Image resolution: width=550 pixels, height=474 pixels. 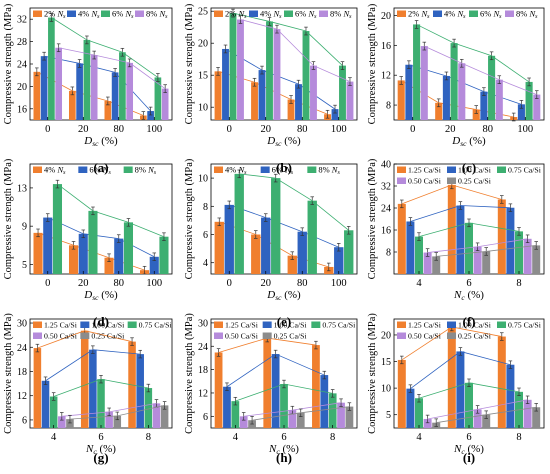 What do you see at coordinates (283, 14) in the screenshot?
I see `legend: 2% Ns 4% Ns 6% Ns 8% Ns` at bounding box center [283, 14].